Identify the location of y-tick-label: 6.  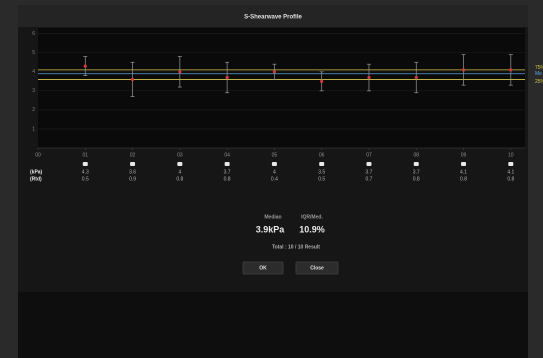
(33, 34).